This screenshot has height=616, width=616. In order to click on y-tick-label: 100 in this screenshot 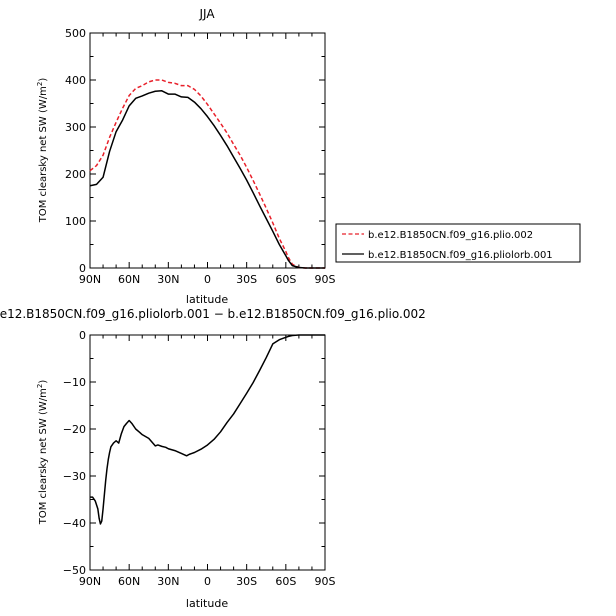, I will do `click(75, 221)`.